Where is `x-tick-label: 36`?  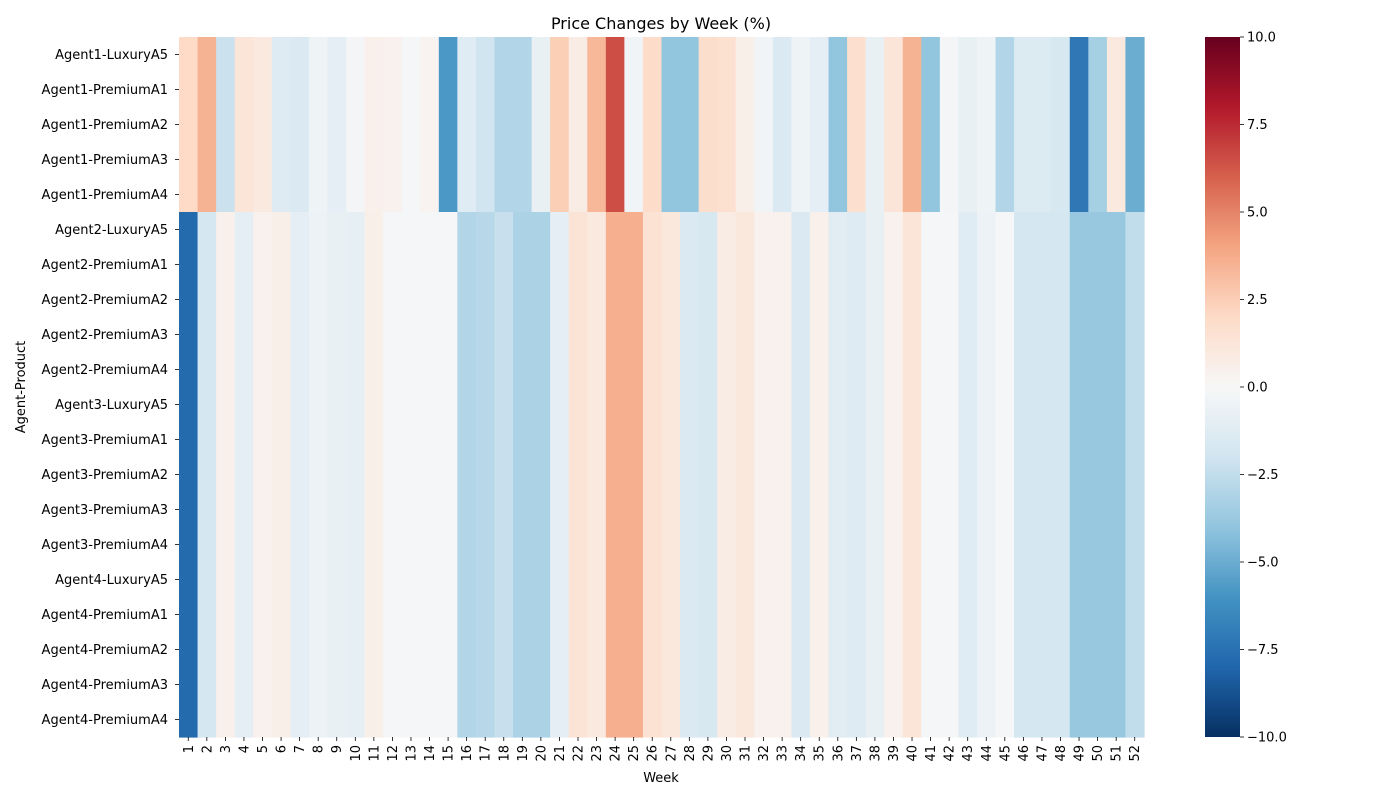
x-tick-label: 36 is located at coordinates (838, 753).